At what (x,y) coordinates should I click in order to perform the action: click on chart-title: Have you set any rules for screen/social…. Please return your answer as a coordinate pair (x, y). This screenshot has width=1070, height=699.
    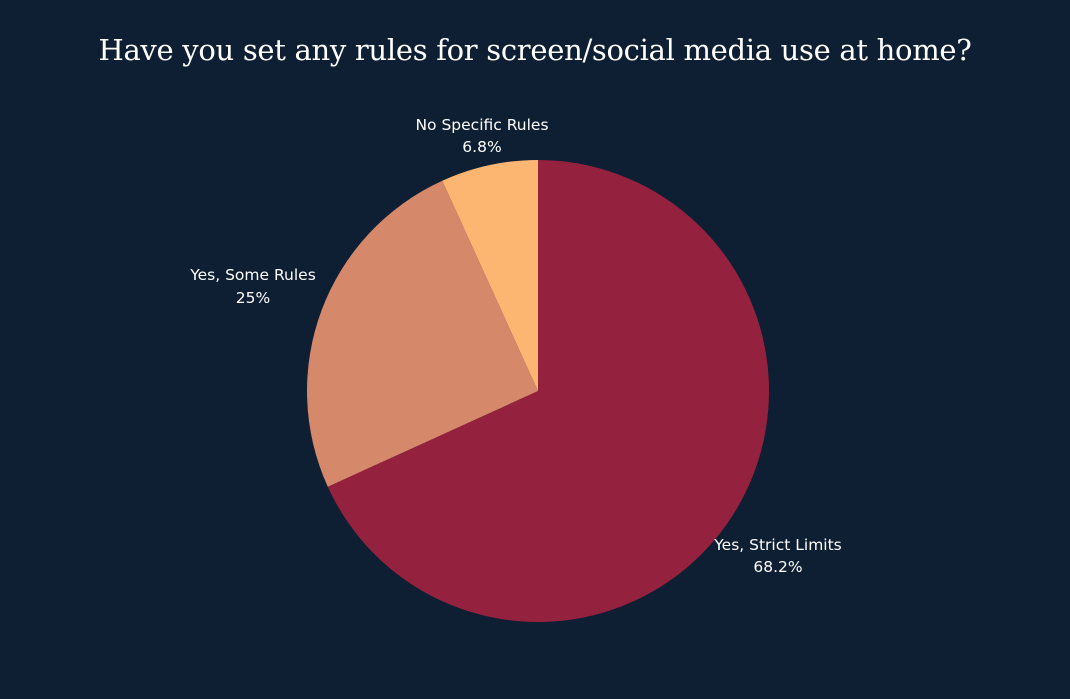
    Looking at the image, I should click on (535, 50).